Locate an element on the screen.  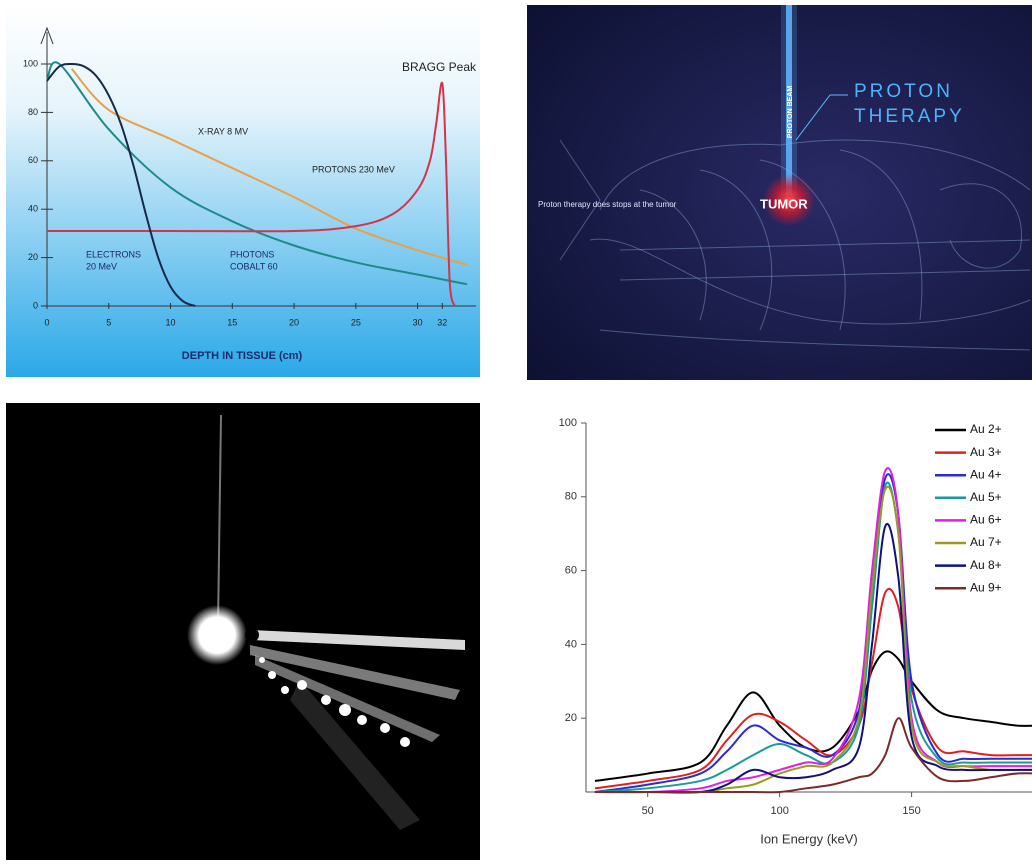
tumor-label: TUMOR is located at coordinates (784, 203).